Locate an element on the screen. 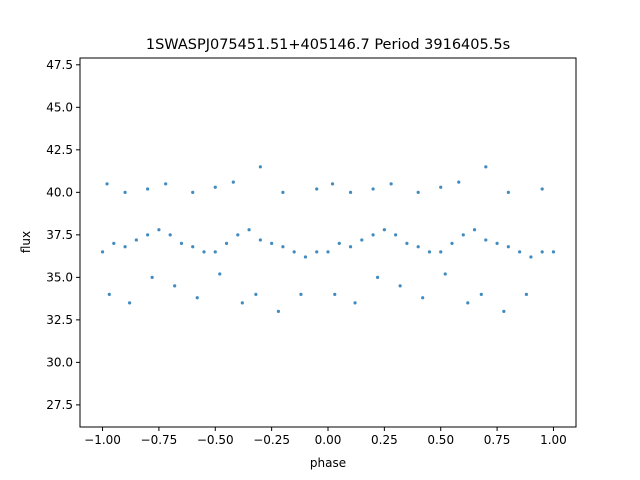  y-tick-label: 35.0 is located at coordinates (59, 277).